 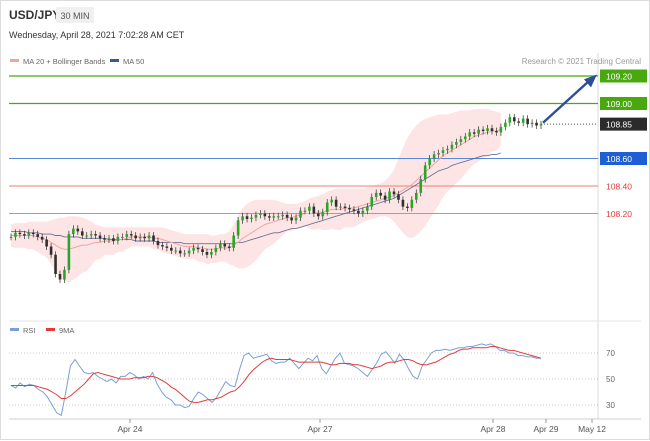 I want to click on legend-9ma-swatch, so click(x=50, y=329).